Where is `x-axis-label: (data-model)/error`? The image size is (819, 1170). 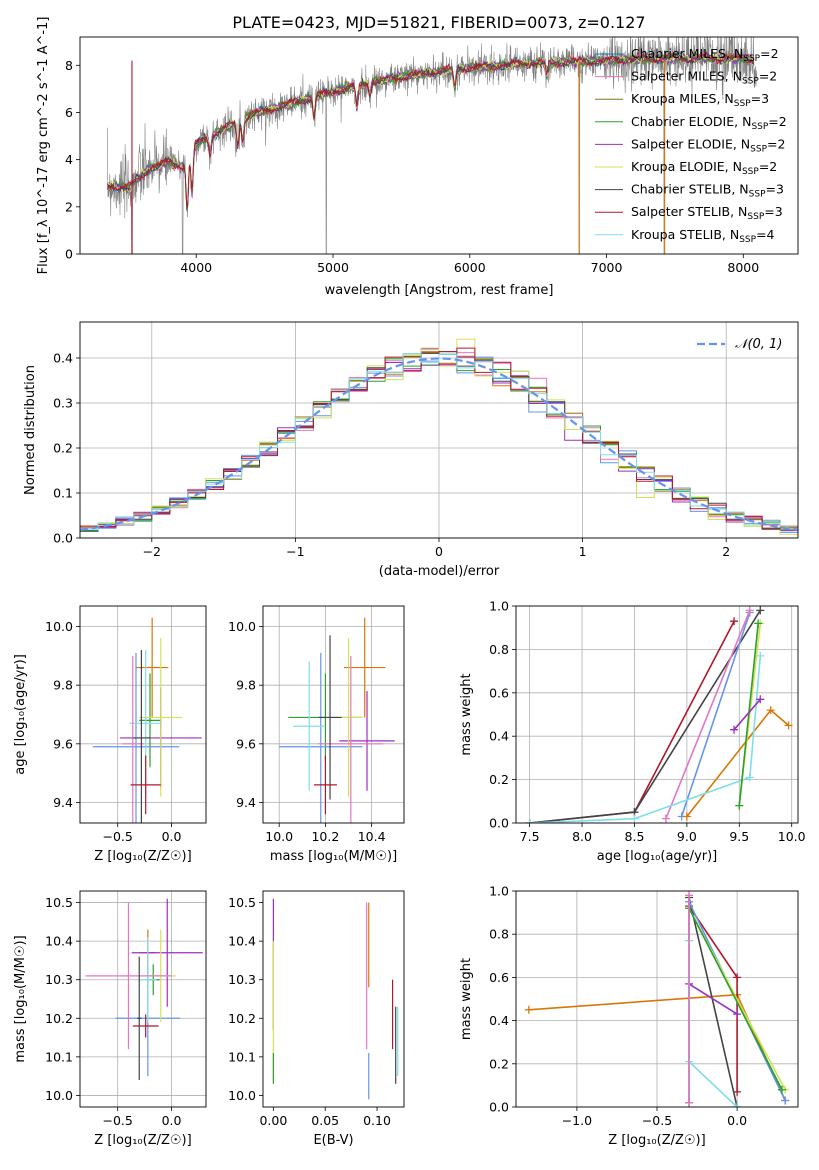 x-axis-label: (data-model)/error is located at coordinates (439, 571).